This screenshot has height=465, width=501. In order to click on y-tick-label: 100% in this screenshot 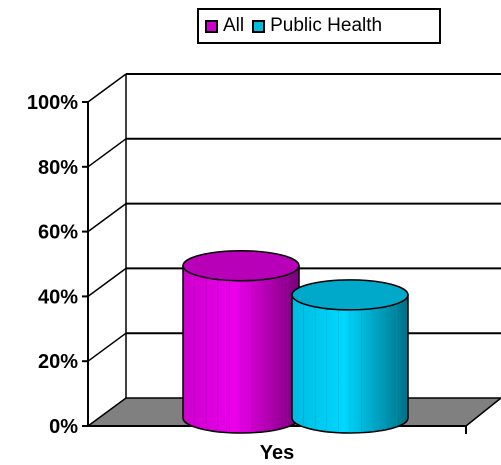, I will do `click(52, 103)`.